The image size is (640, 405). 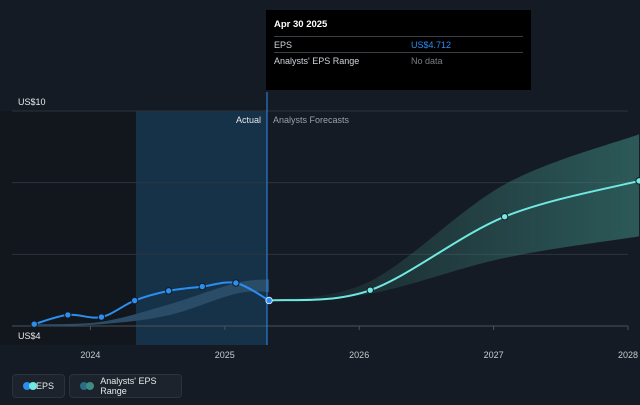 I want to click on tooltip-row-range: Analysts' EPS Range No data, so click(x=398, y=60).